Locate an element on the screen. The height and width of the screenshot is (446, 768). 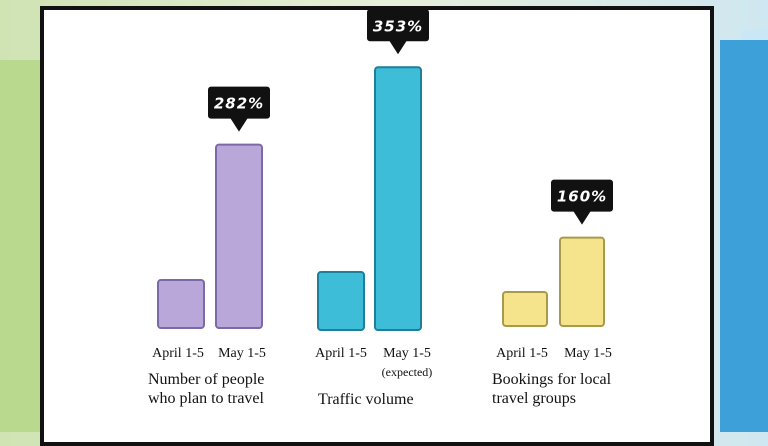
category-label-2-1: April 1-5 is located at coordinates (341, 353).